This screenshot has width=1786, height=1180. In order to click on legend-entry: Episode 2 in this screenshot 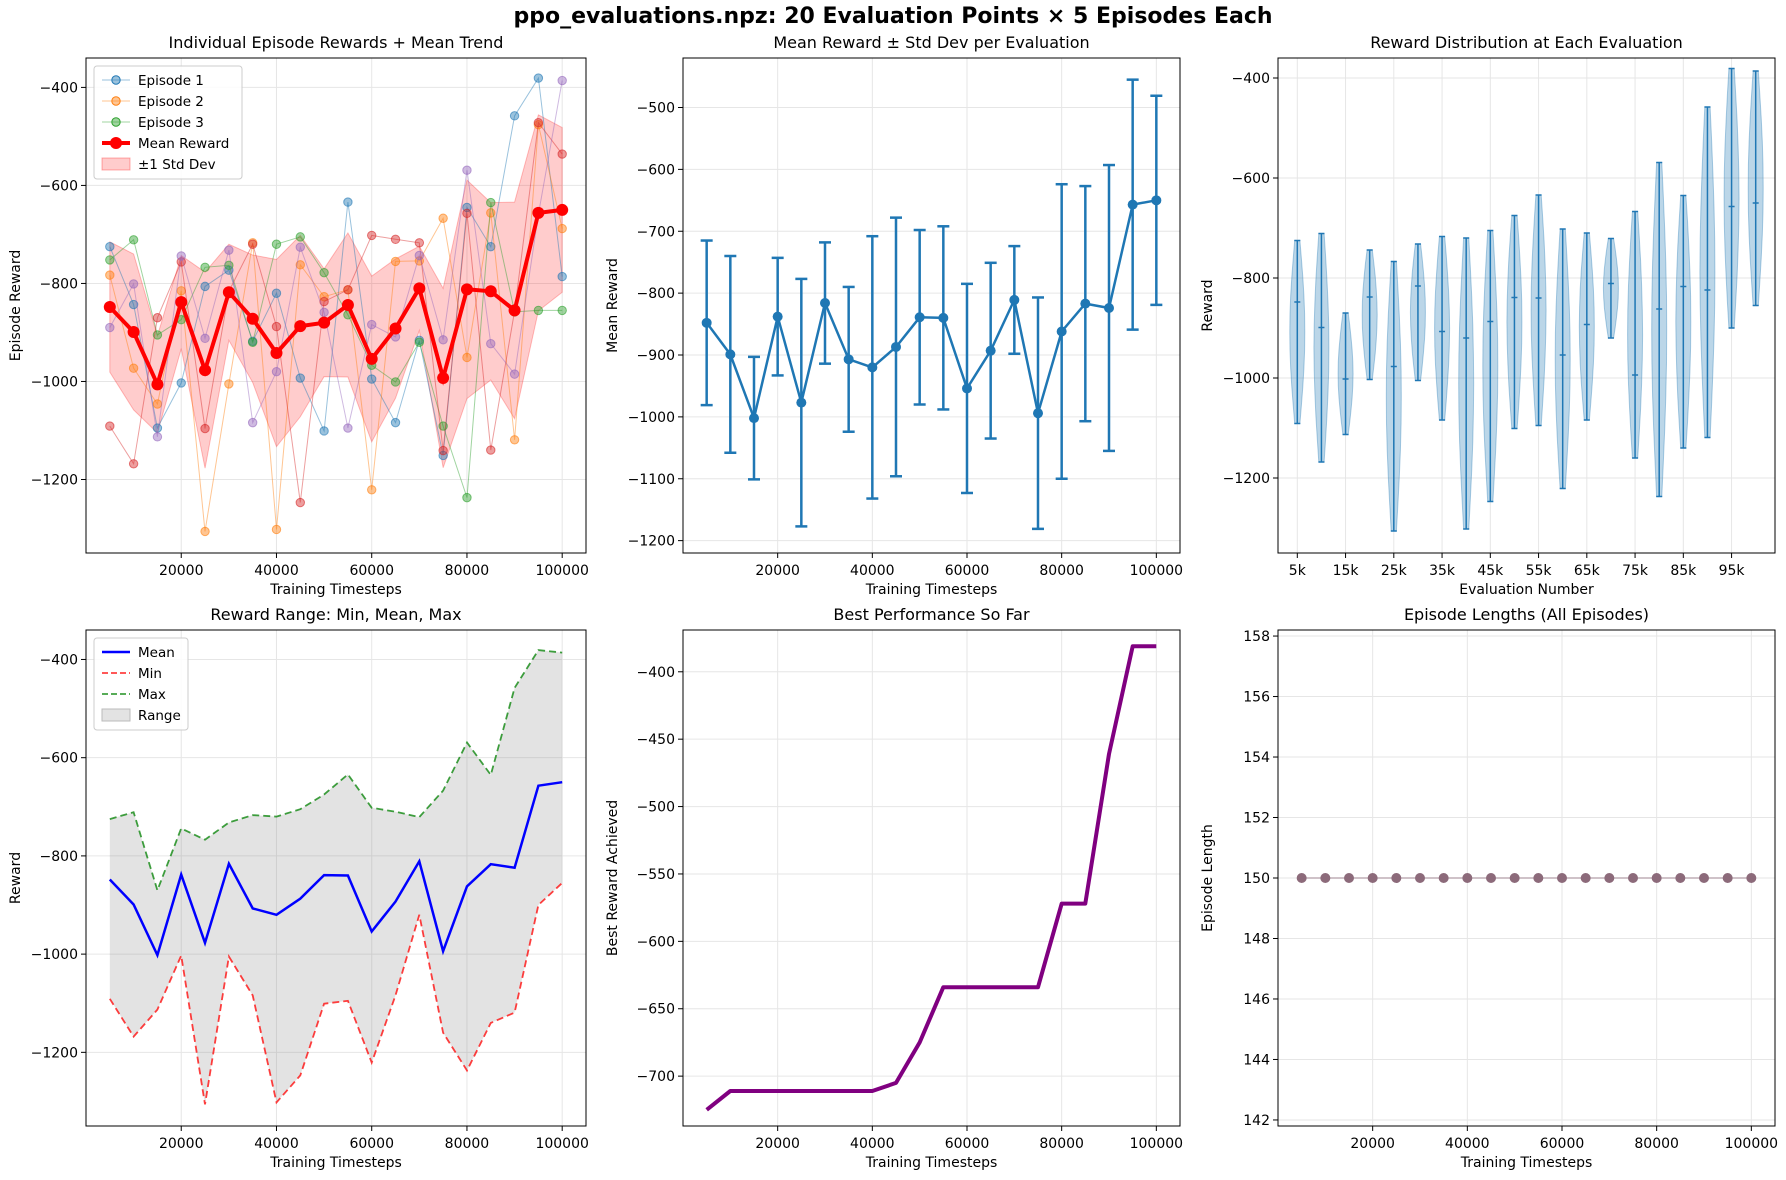, I will do `click(153, 102)`.